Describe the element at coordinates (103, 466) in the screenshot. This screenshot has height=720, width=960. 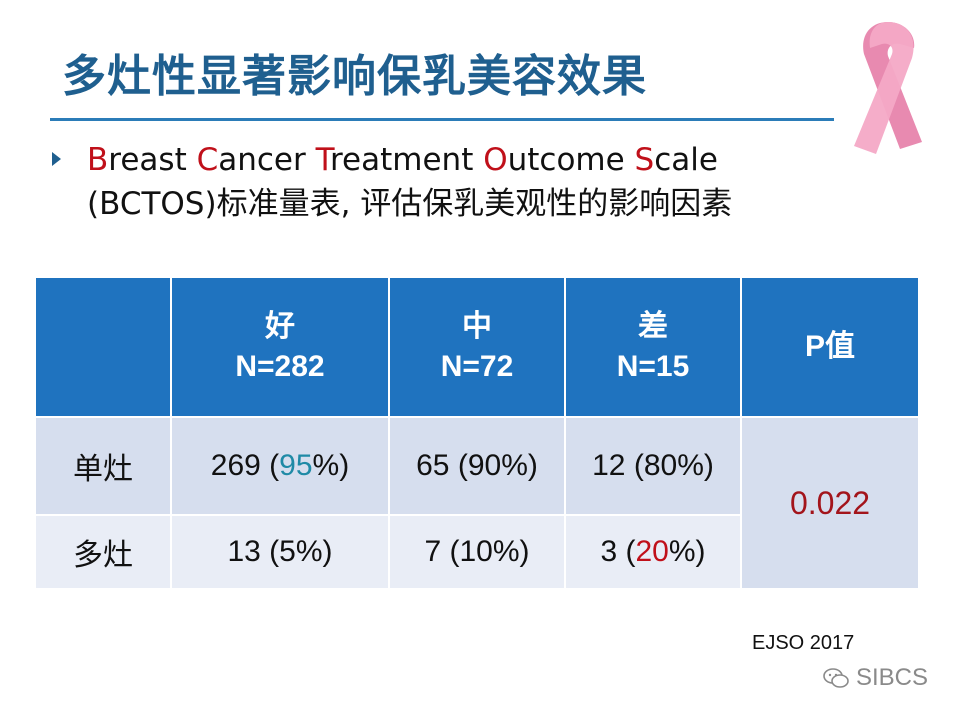
I see `row-label: 单灶` at that location.